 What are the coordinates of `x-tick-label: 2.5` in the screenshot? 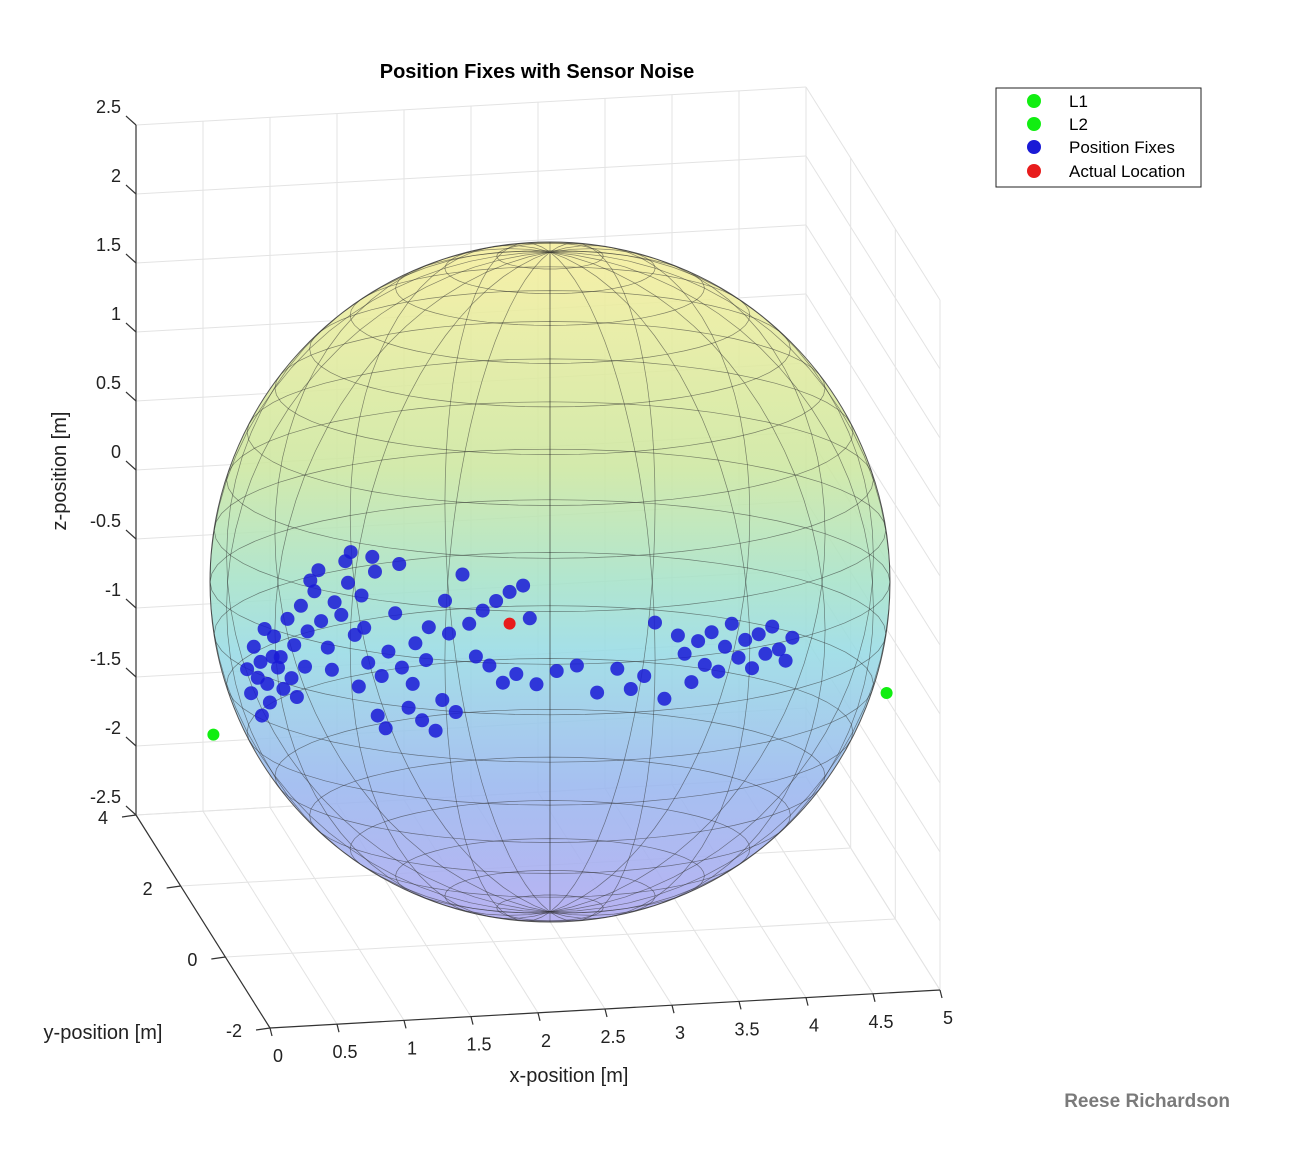 It's located at (612, 1037).